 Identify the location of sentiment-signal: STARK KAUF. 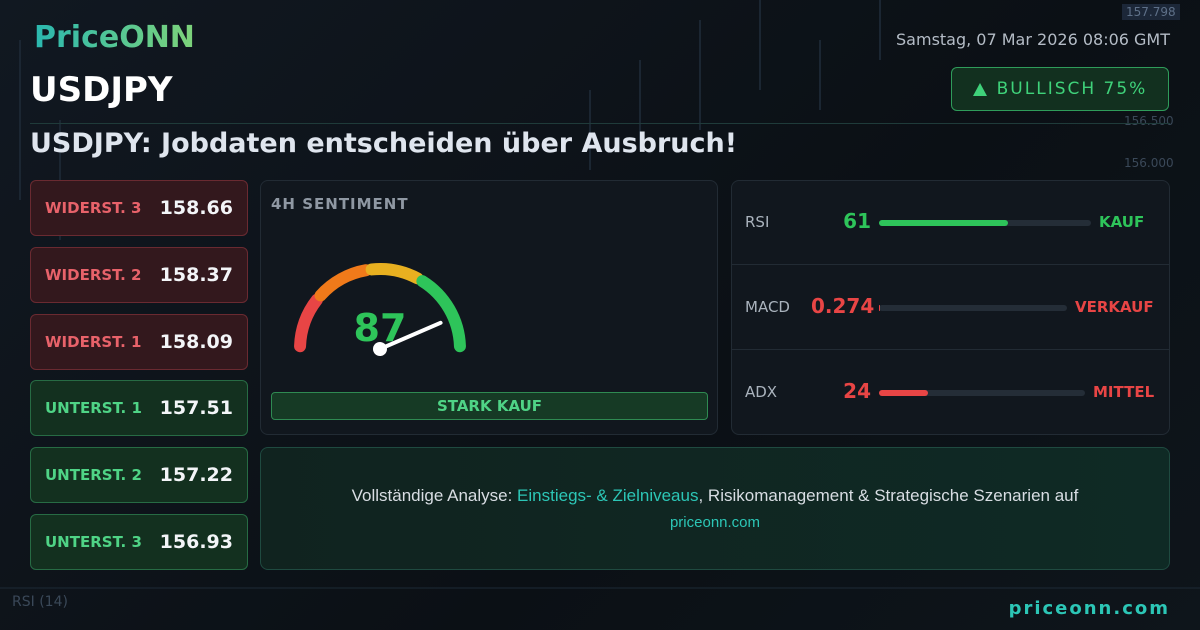
(489, 406).